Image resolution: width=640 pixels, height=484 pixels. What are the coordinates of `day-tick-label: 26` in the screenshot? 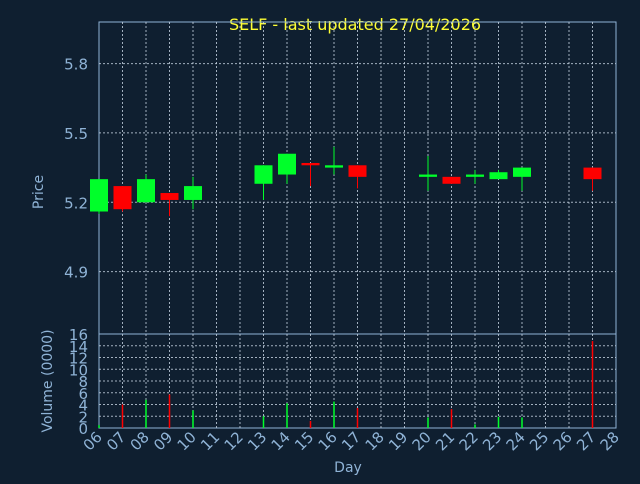 It's located at (563, 441).